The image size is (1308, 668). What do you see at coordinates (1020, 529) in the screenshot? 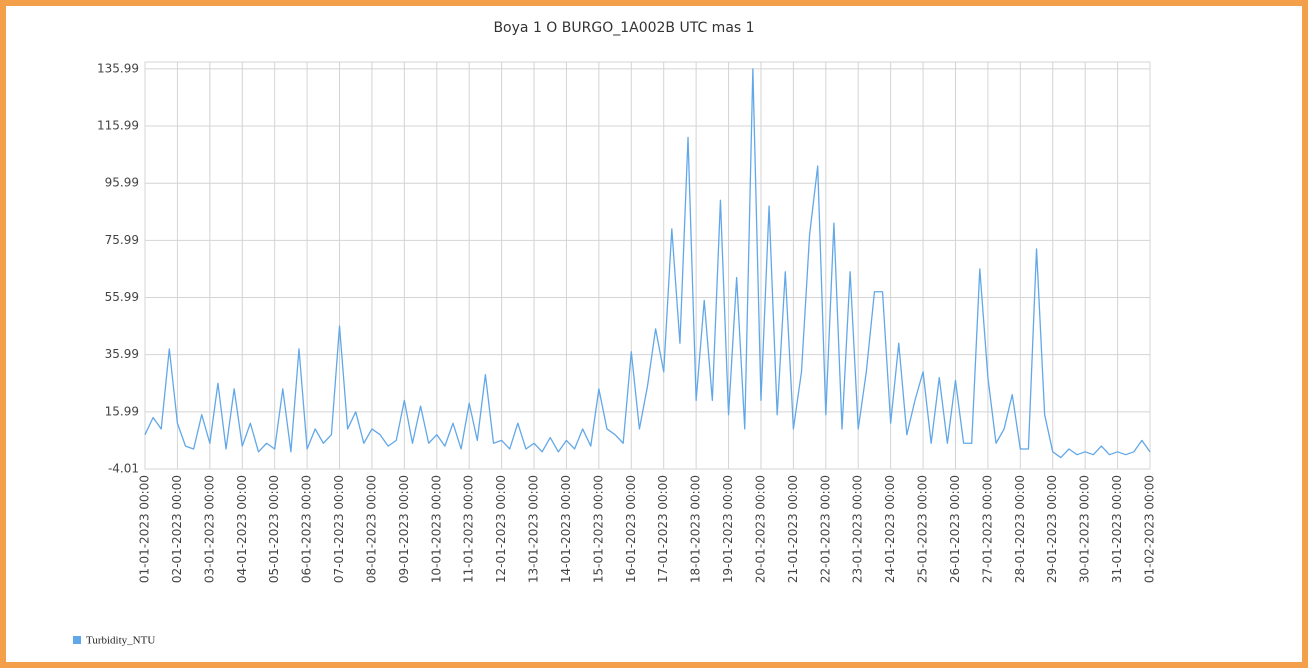
I see `x-tick-label: 28-01-2023 00:00` at bounding box center [1020, 529].